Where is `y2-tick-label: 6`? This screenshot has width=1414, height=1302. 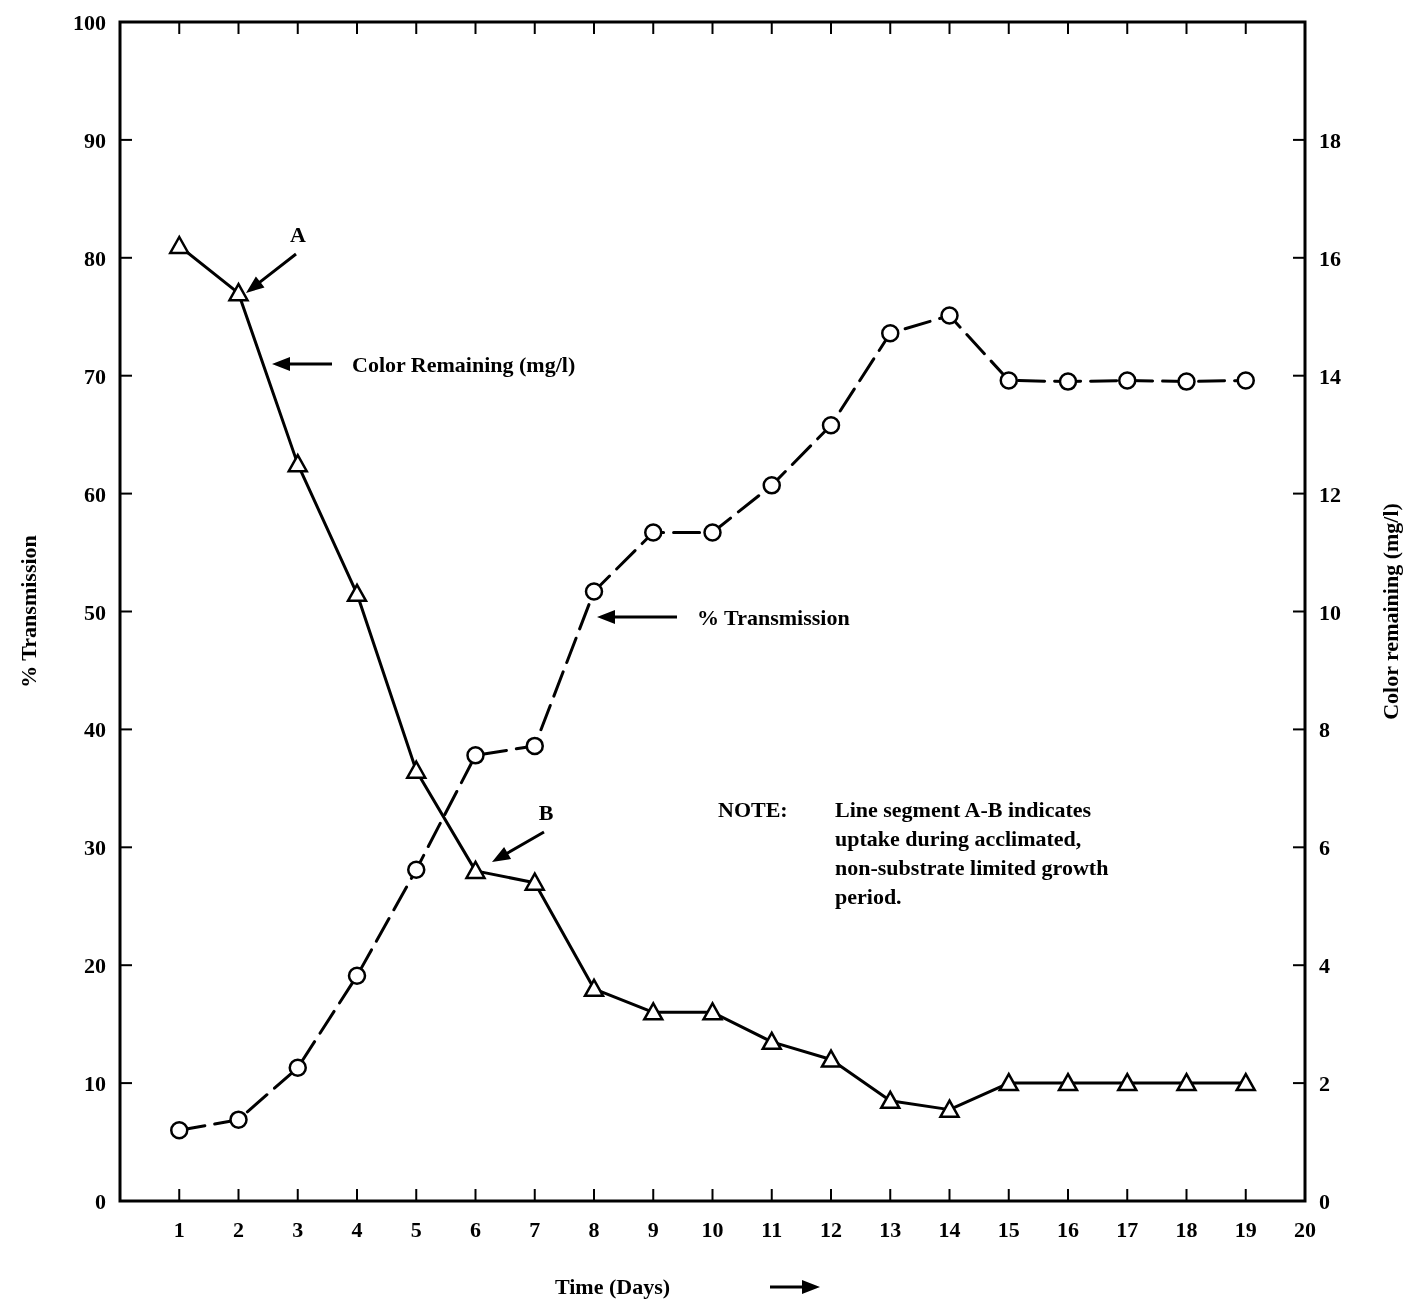
y2-tick-label: 6 is located at coordinates (1324, 848).